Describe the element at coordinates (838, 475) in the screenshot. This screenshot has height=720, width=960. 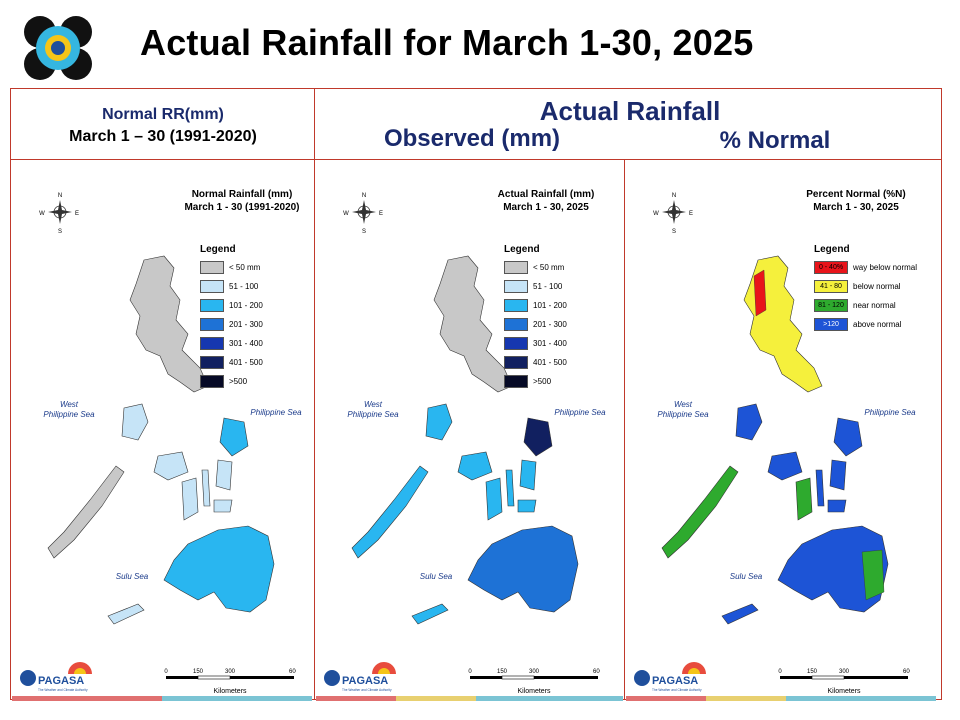
I see `island-leyte` at that location.